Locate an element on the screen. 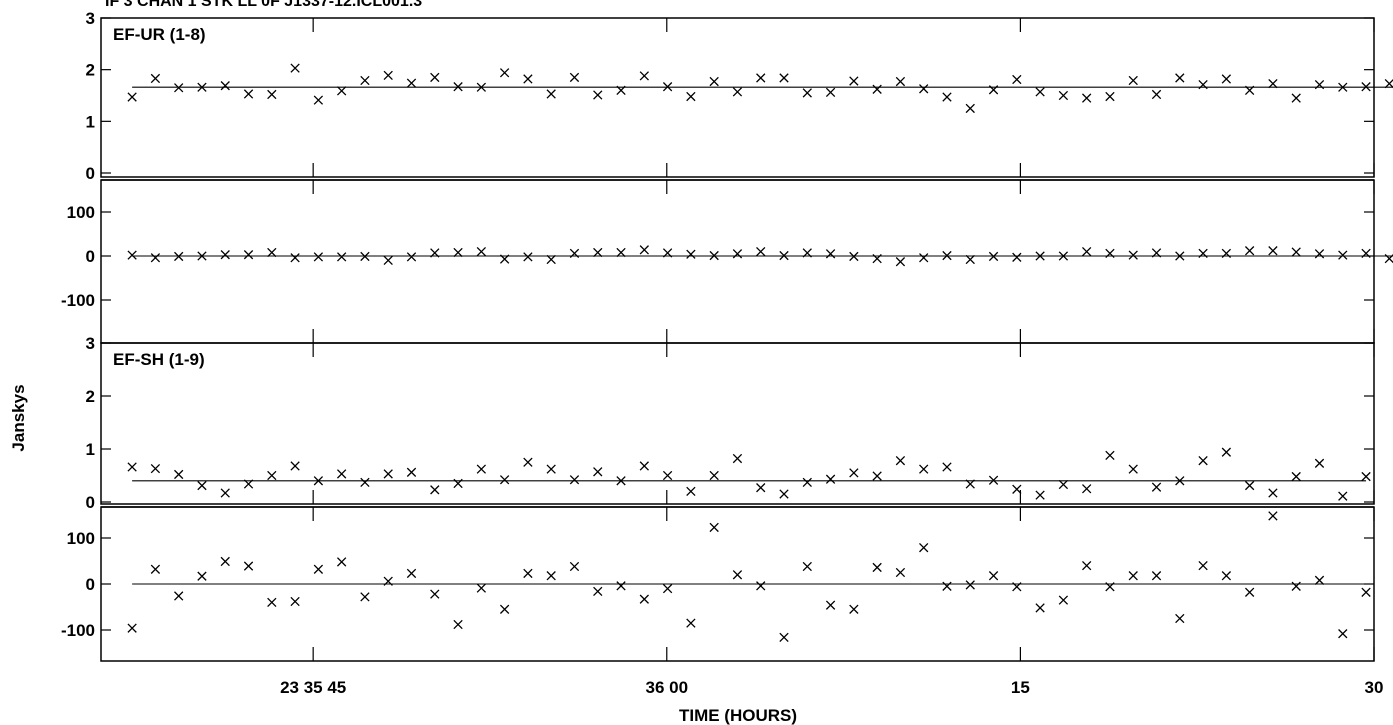 The height and width of the screenshot is (725, 1393). y-tick-label: -100 is located at coordinates (78, 300).